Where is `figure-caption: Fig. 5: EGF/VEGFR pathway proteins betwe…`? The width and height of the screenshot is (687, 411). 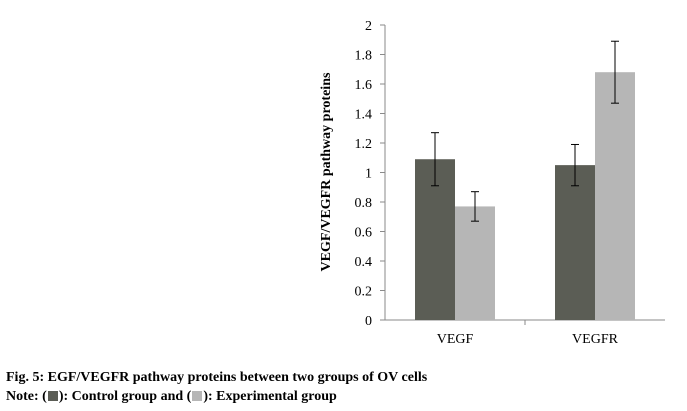 figure-caption: Fig. 5: EGF/VEGFR pathway proteins betwe… is located at coordinates (217, 377).